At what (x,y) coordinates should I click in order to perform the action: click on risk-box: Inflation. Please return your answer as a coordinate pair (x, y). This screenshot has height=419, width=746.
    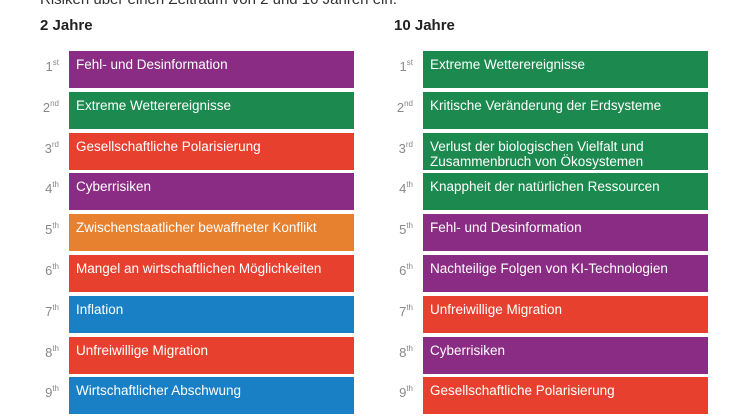
    Looking at the image, I should click on (211, 314).